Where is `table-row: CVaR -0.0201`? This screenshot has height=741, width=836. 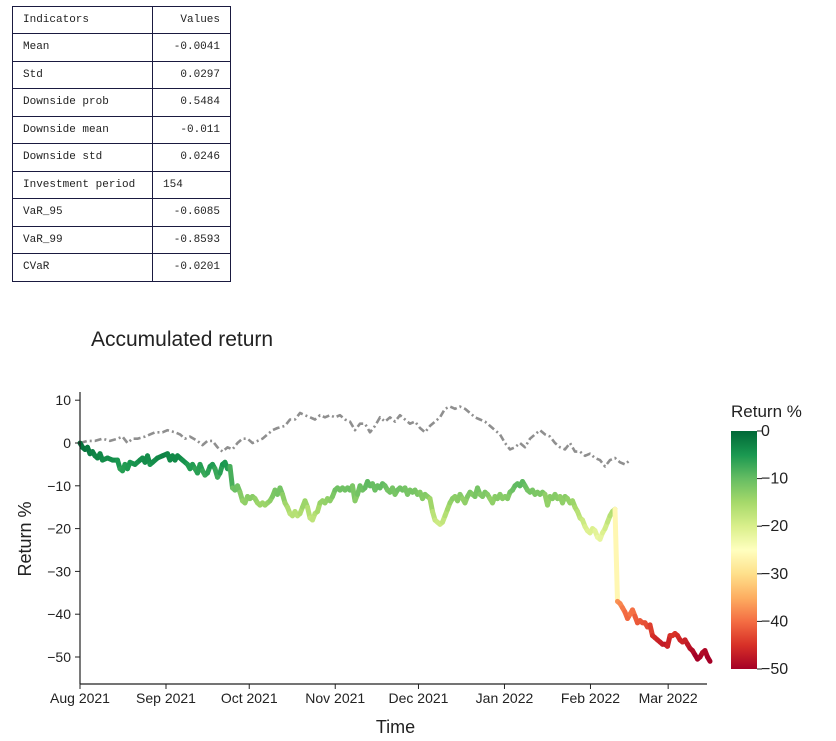 table-row: CVaR -0.0201 is located at coordinates (121, 267).